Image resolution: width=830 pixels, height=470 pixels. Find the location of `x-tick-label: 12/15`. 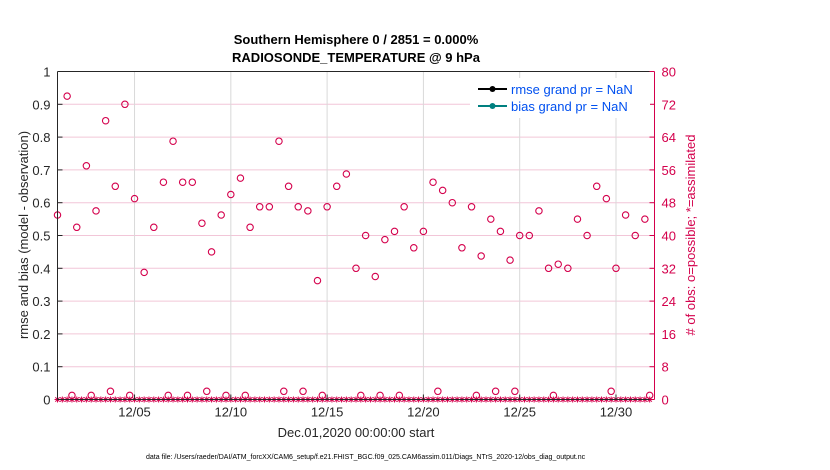

x-tick-label: 12/15 is located at coordinates (327, 412).